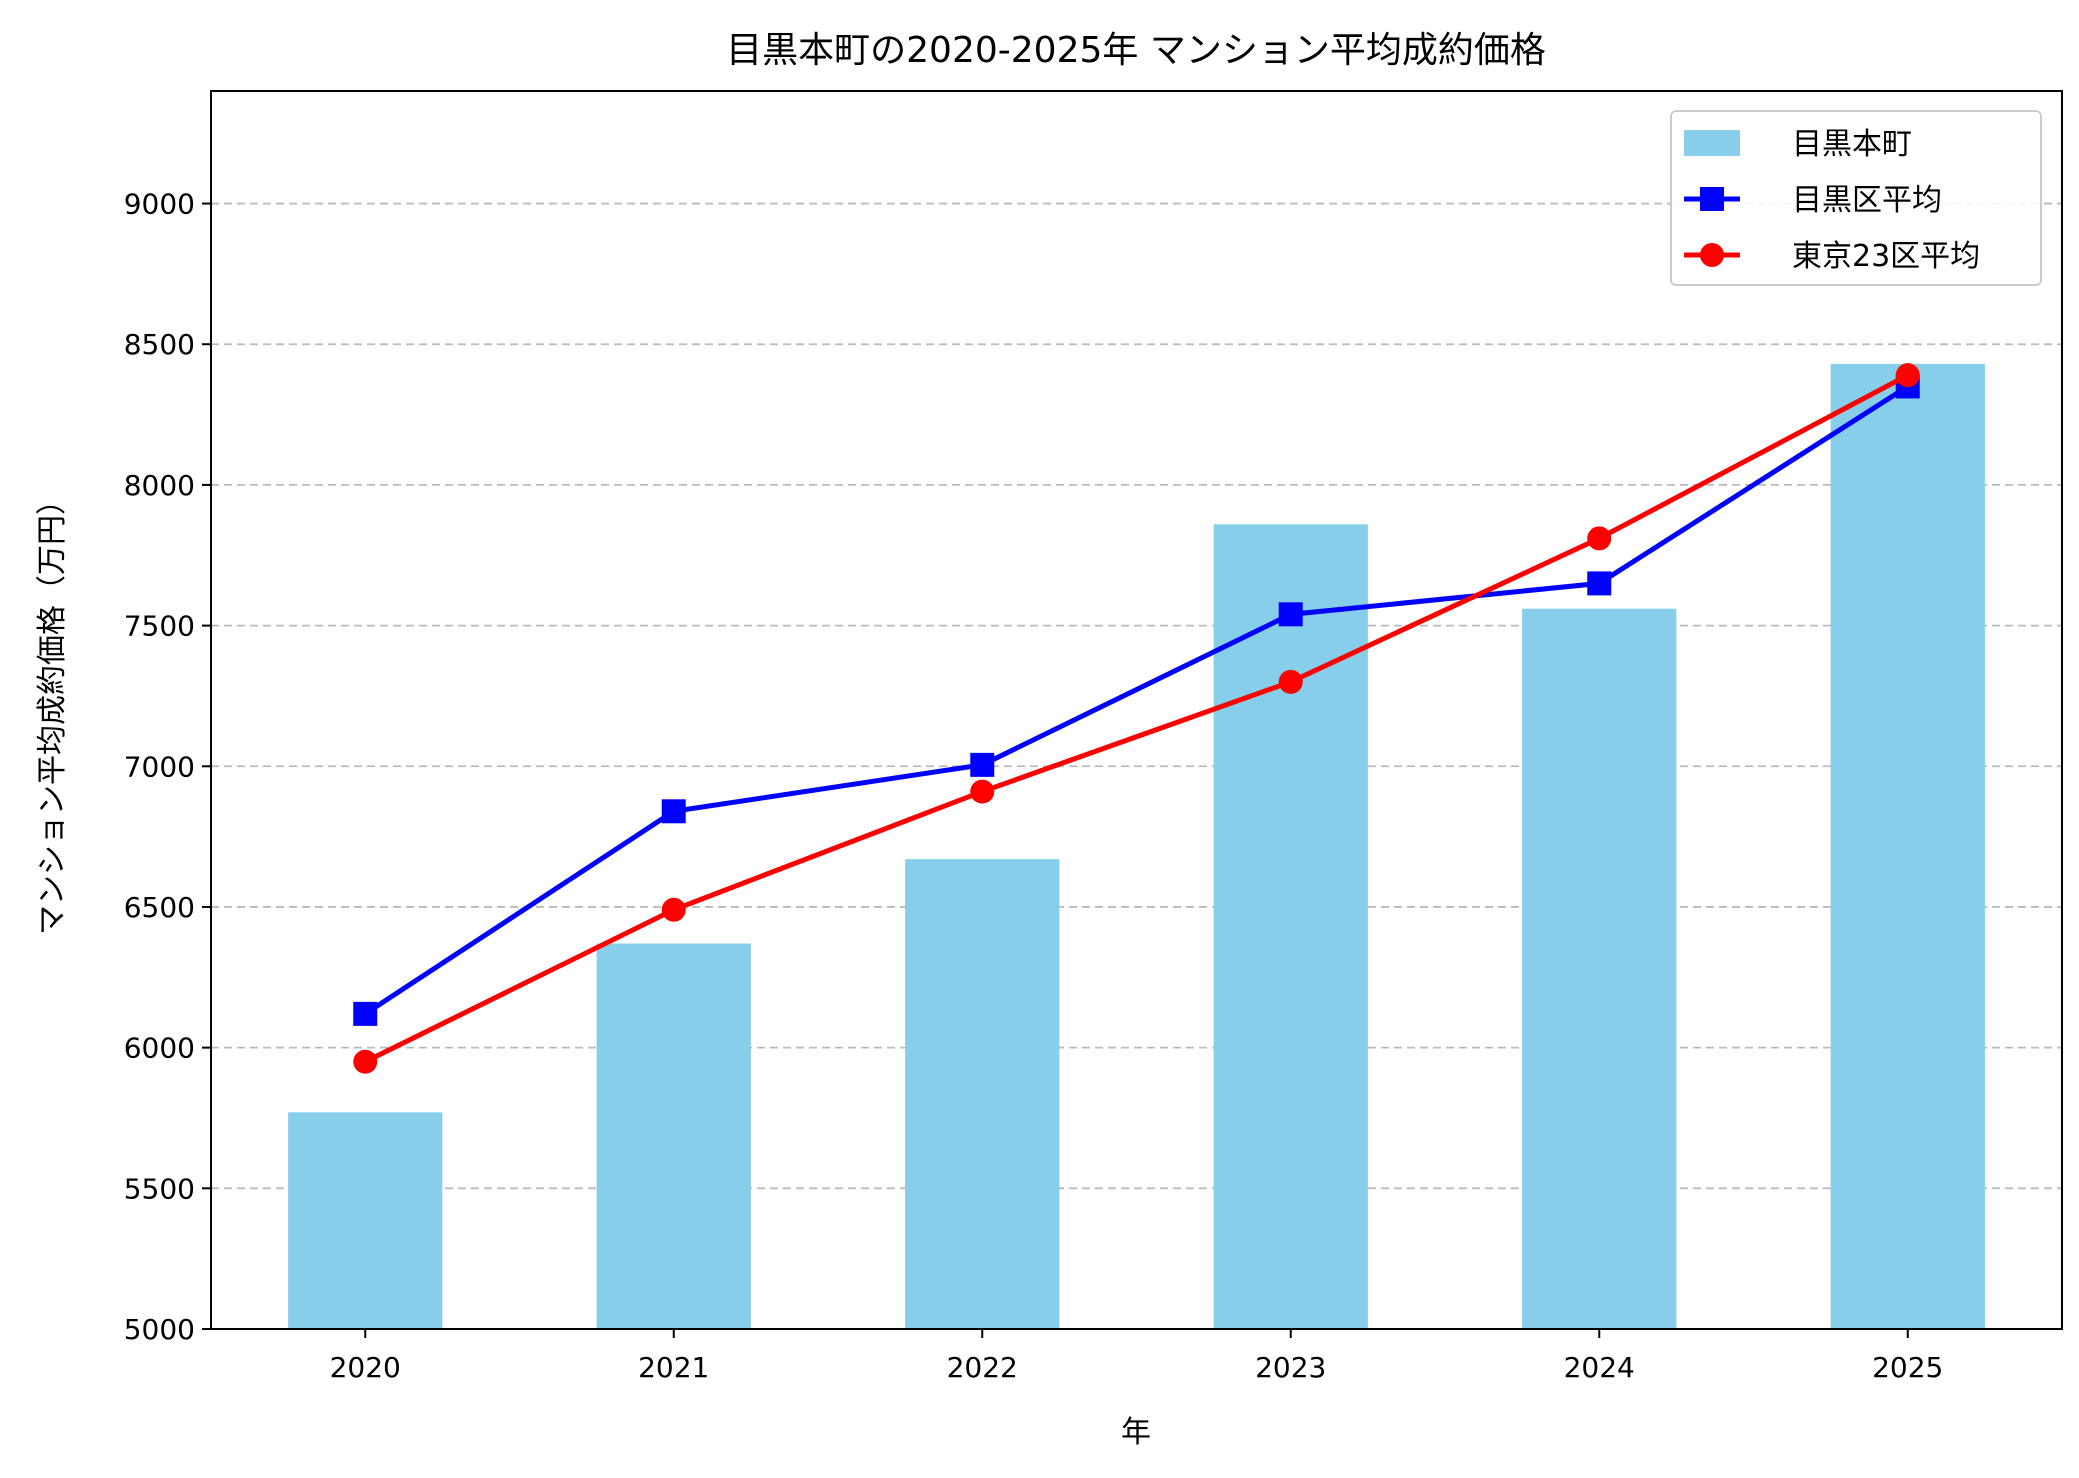  Describe the element at coordinates (159, 766) in the screenshot. I see `y-tick-label: 7000` at that location.